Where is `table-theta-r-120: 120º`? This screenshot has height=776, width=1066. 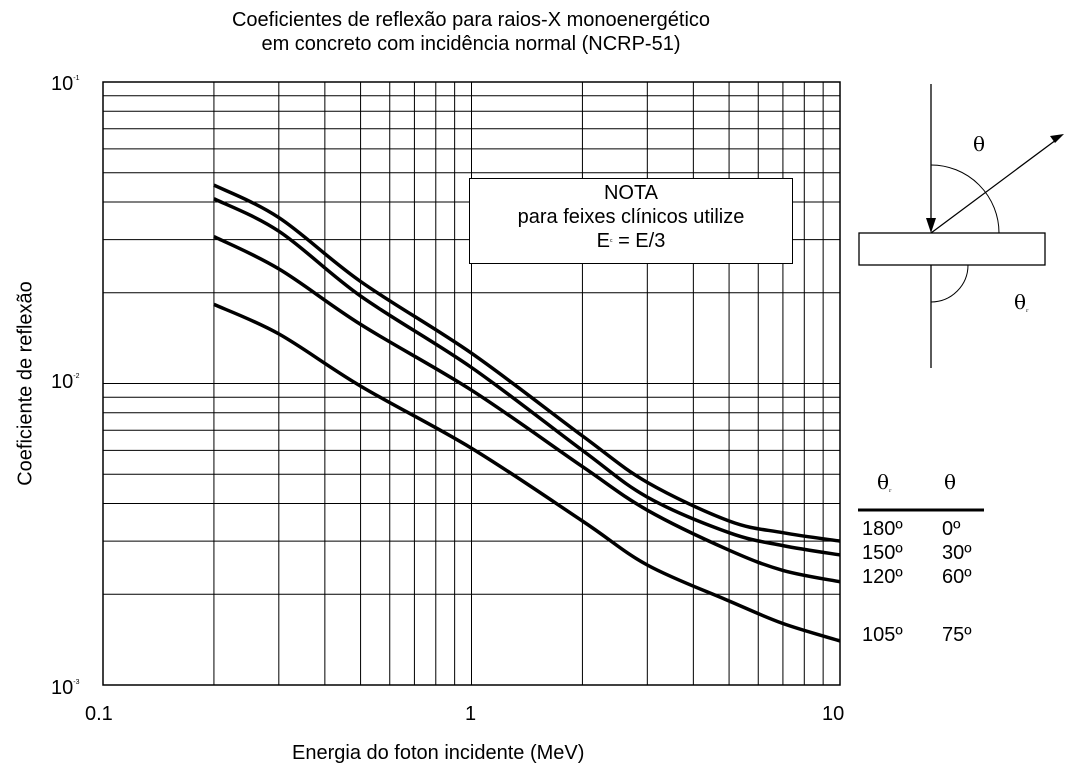
table-theta-r-120: 120º is located at coordinates (882, 577).